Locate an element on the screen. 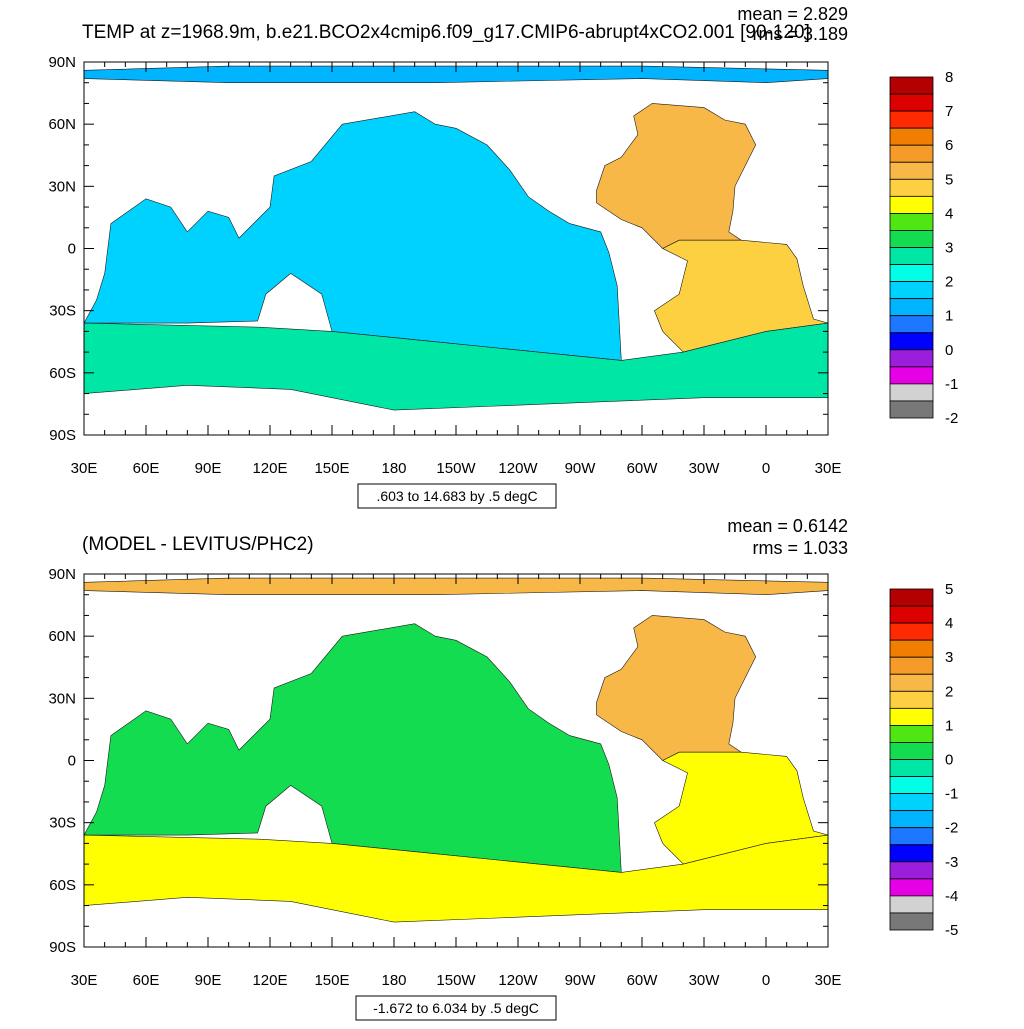 Image resolution: width=1024 pixels, height=1029 pixels. map-title: (MODEL - LEVITUS/PHC2) is located at coordinates (198, 544).